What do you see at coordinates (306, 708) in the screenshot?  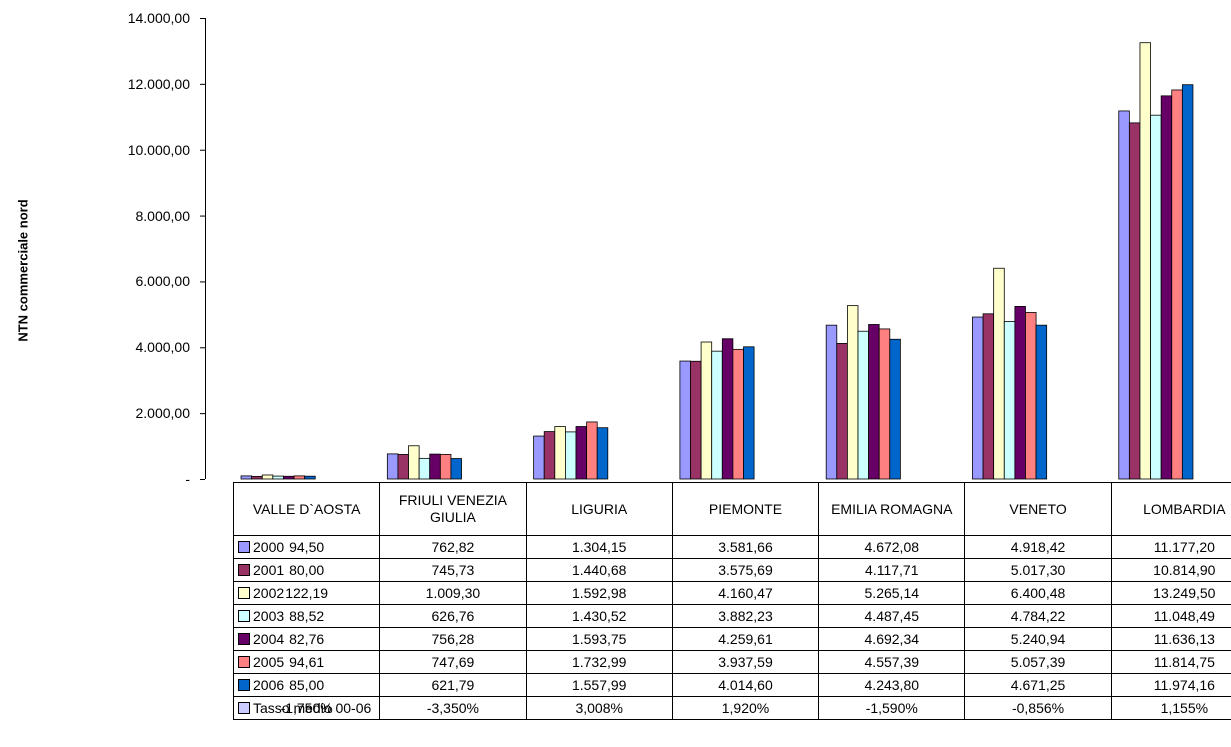 I see `data-label: -1,750%` at bounding box center [306, 708].